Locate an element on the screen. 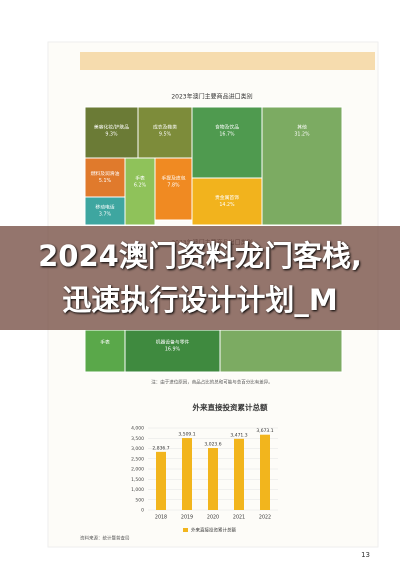  source-note: 资料来源：统计暨普查局 is located at coordinates (105, 538).